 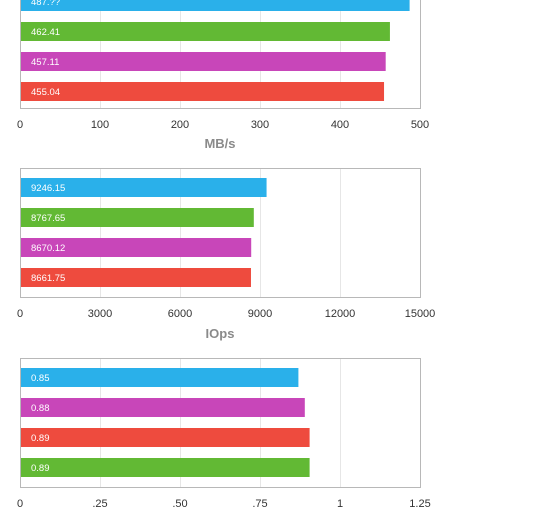 I want to click on x-axis-label: IOps, so click(x=220, y=333).